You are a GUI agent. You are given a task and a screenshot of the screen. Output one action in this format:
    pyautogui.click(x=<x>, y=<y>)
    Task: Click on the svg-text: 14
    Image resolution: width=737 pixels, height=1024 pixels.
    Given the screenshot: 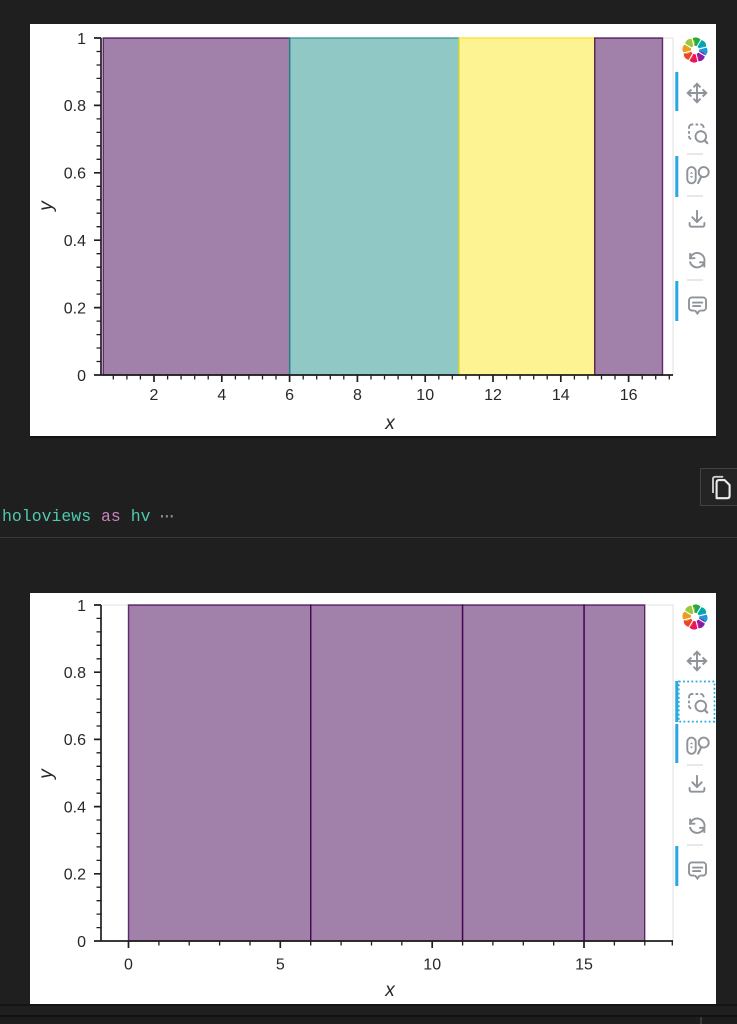 What is the action you would take?
    pyautogui.click(x=561, y=395)
    